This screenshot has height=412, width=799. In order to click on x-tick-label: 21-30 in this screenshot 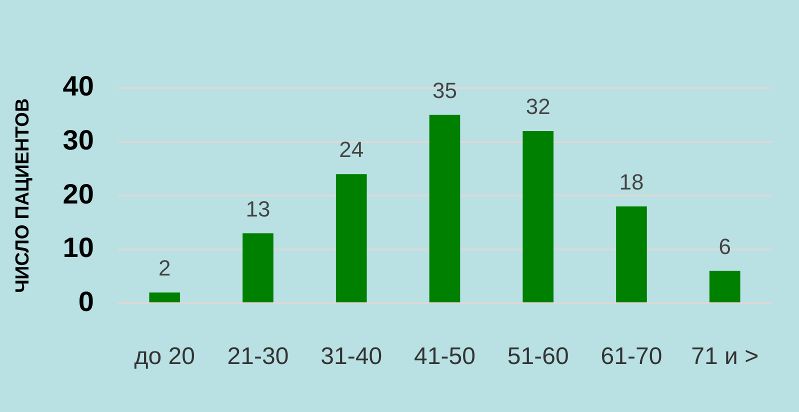, I will do `click(258, 356)`.